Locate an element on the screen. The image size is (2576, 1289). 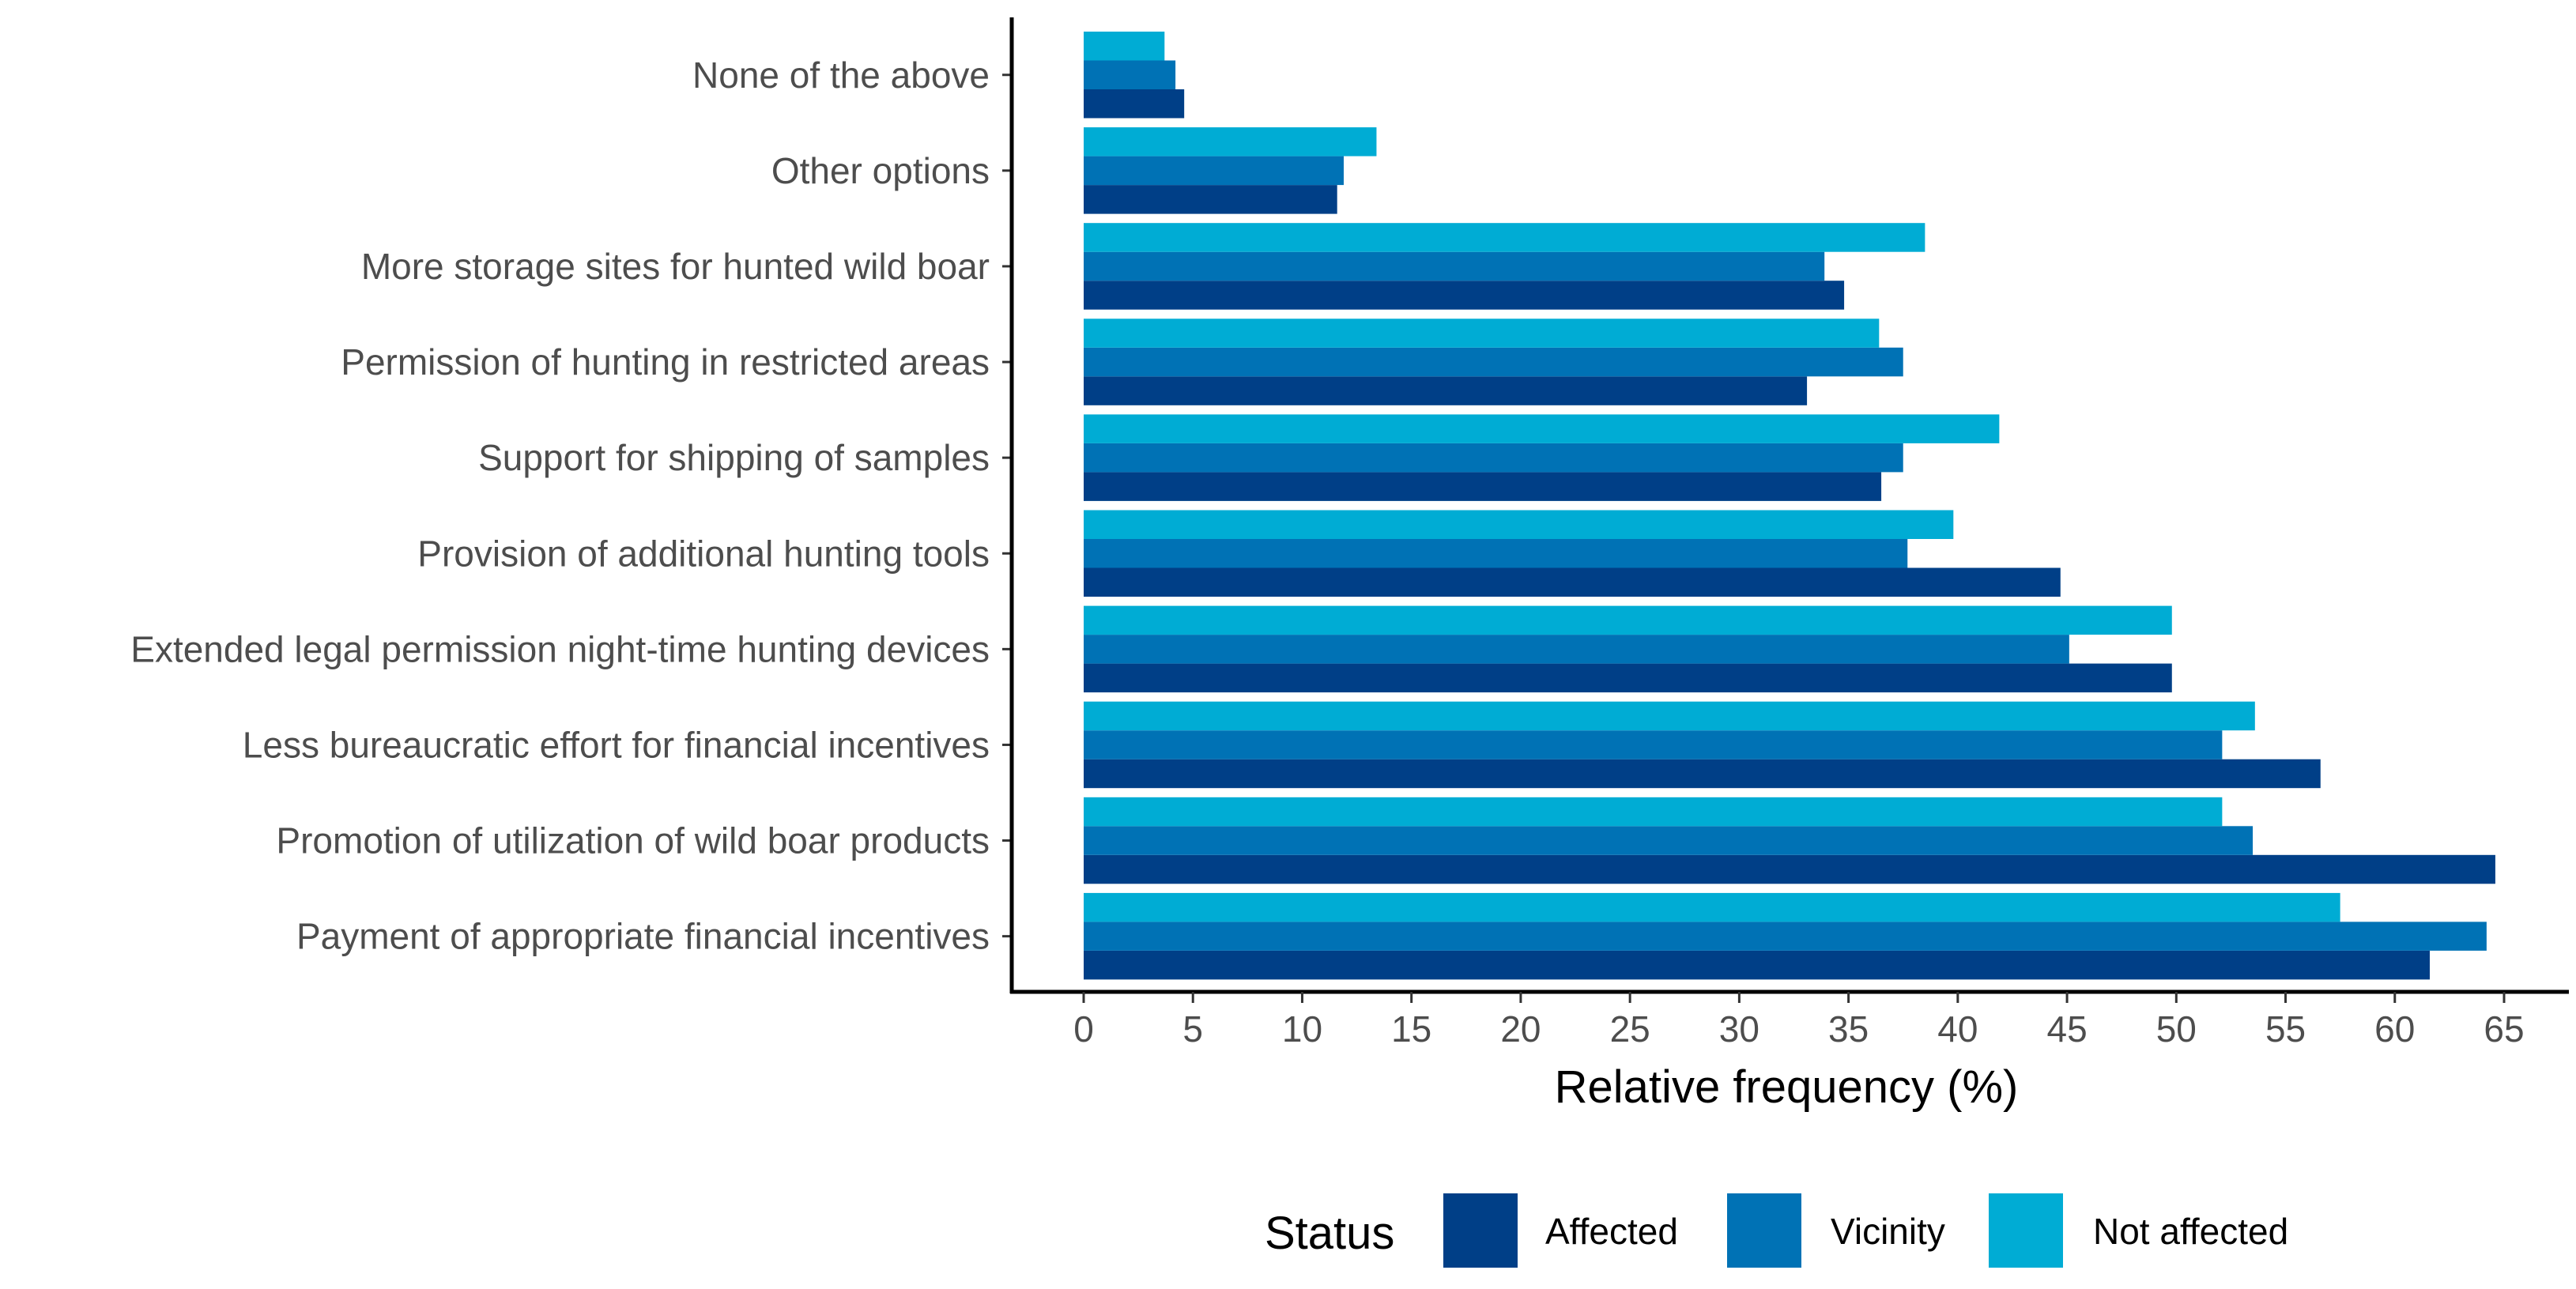
legend-label-not-affected: Not affected is located at coordinates (2190, 1231).